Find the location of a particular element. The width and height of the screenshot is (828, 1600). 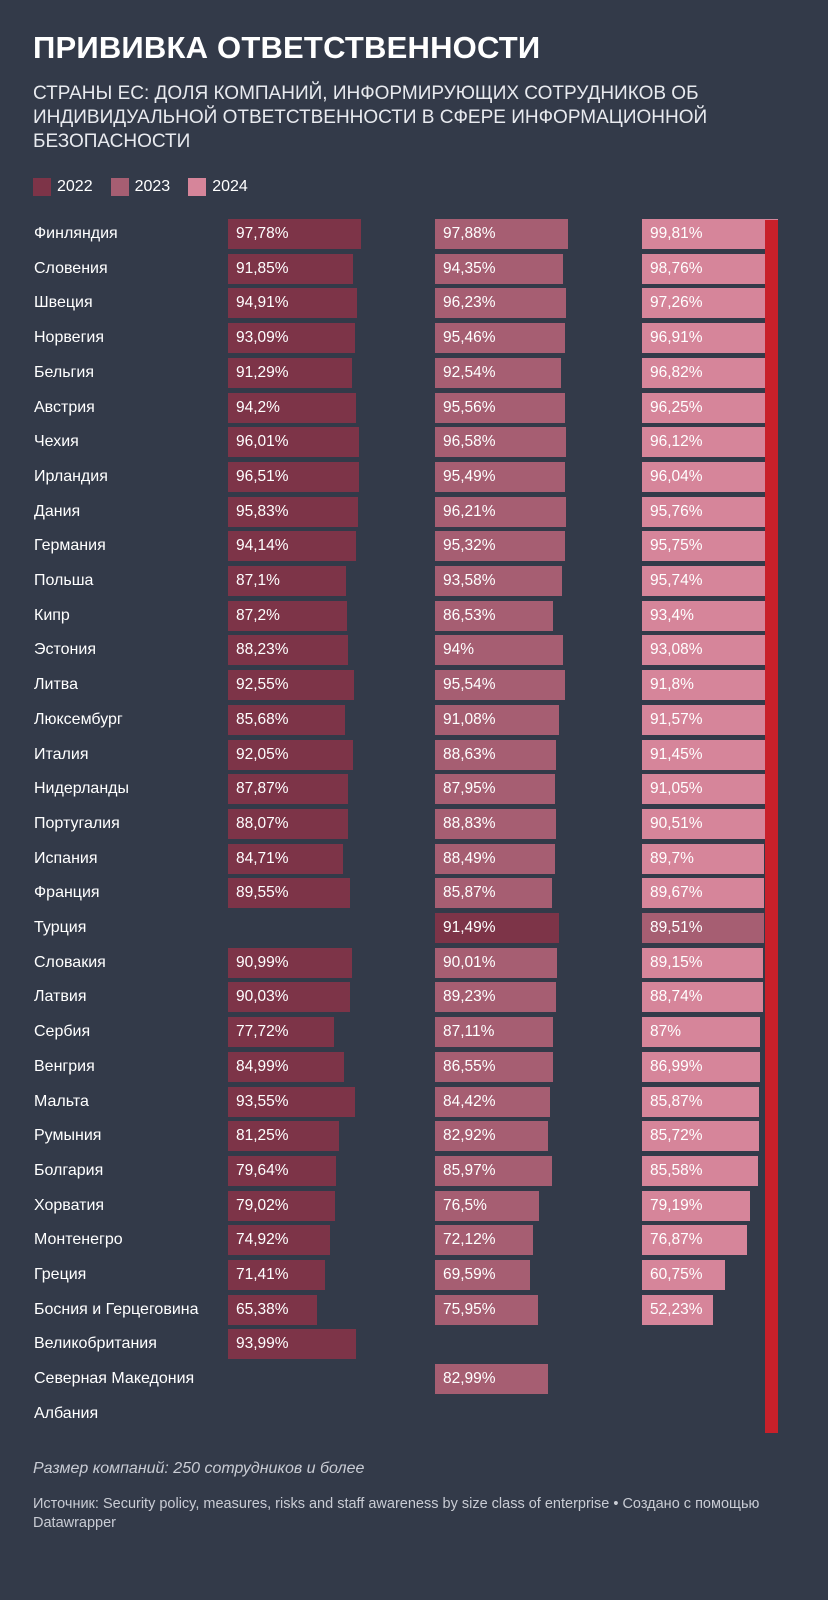

country-label: Австрия is located at coordinates (64, 407).